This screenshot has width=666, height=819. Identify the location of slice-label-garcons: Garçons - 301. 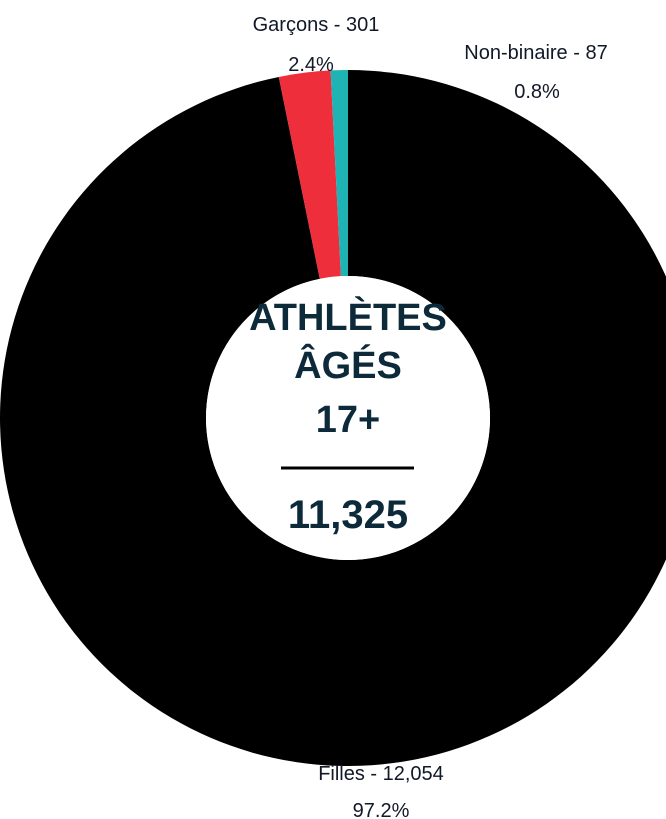
(316, 25).